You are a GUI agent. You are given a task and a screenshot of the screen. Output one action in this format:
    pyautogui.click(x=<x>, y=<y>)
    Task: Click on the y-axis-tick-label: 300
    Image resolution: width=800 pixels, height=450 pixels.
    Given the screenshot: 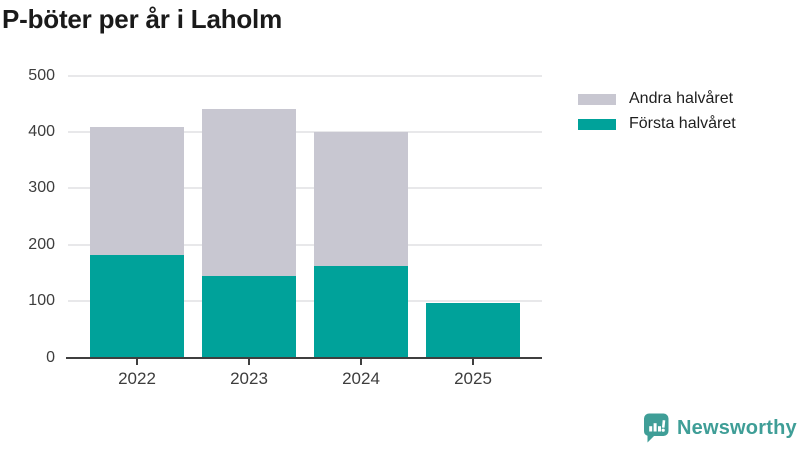 What is the action you would take?
    pyautogui.click(x=41, y=188)
    